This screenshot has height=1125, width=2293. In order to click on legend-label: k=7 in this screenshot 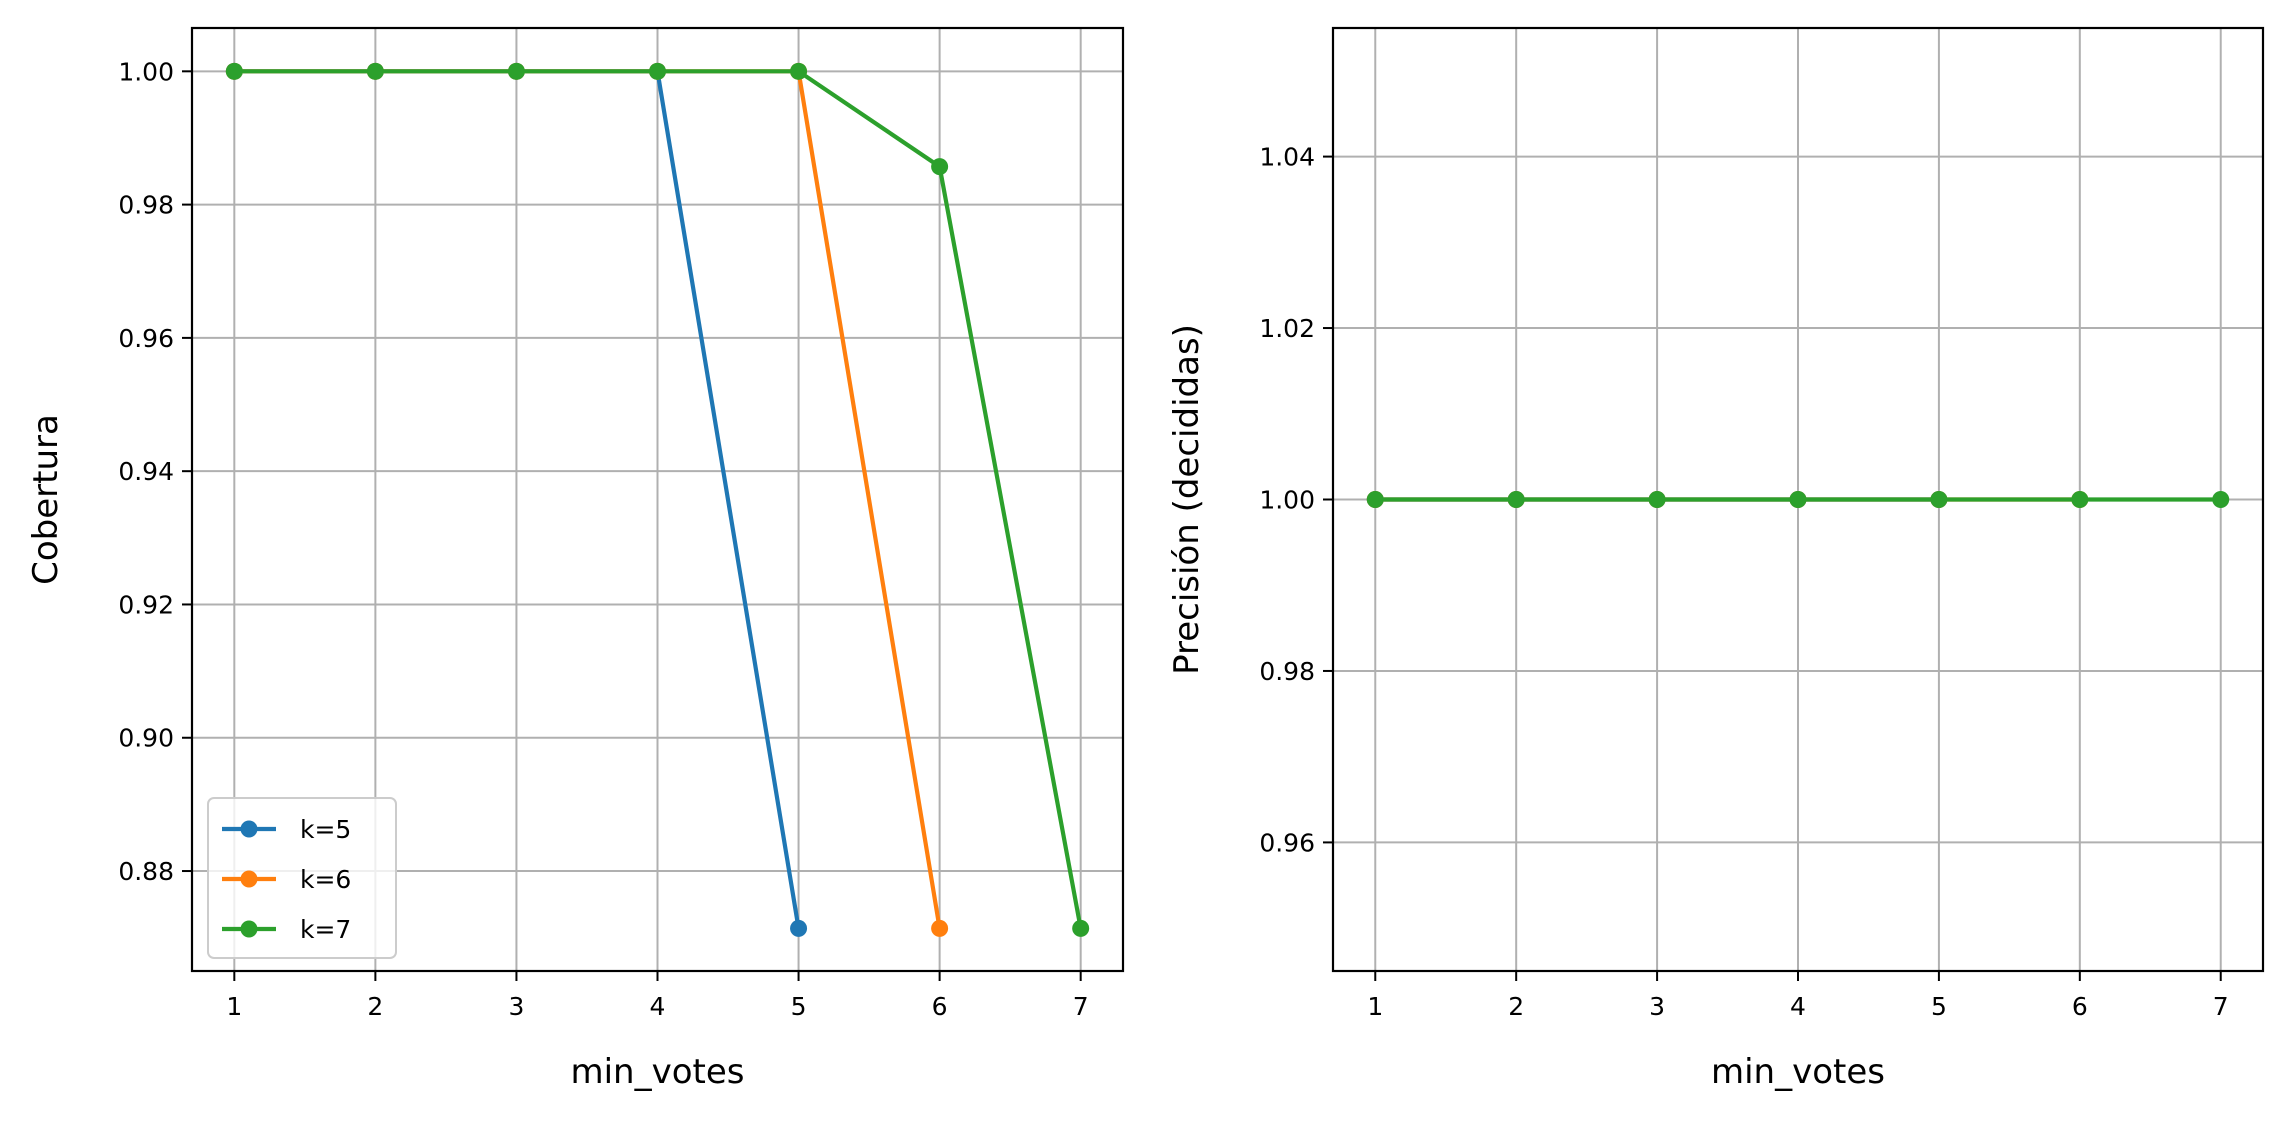, I will do `click(325, 929)`.